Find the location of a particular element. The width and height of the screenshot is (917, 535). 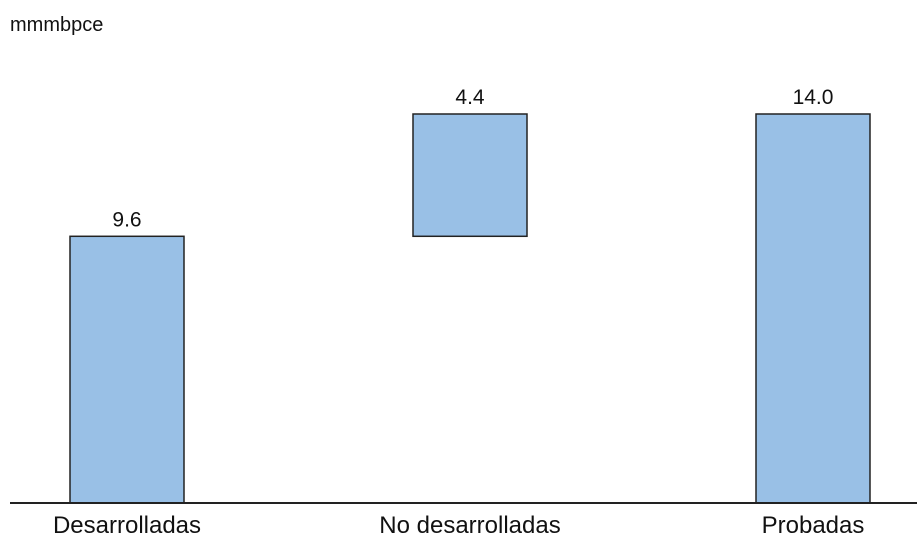

category-labels: Desarrolladas No desarrolladas Probadas is located at coordinates (458, 523).